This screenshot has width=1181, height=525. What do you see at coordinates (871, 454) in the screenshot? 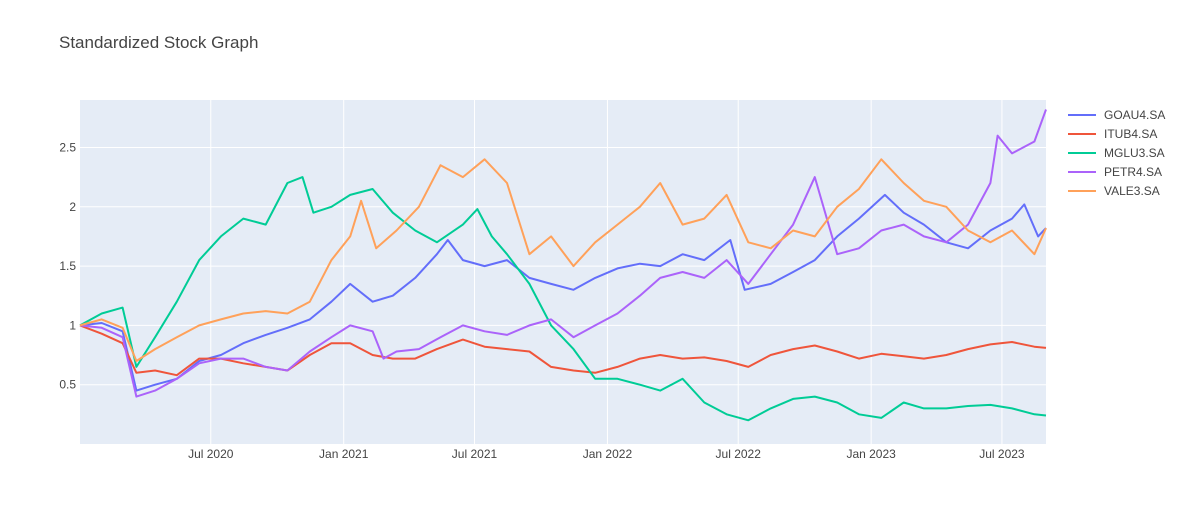
I see `x-tick-label: Jan 2023` at bounding box center [871, 454].